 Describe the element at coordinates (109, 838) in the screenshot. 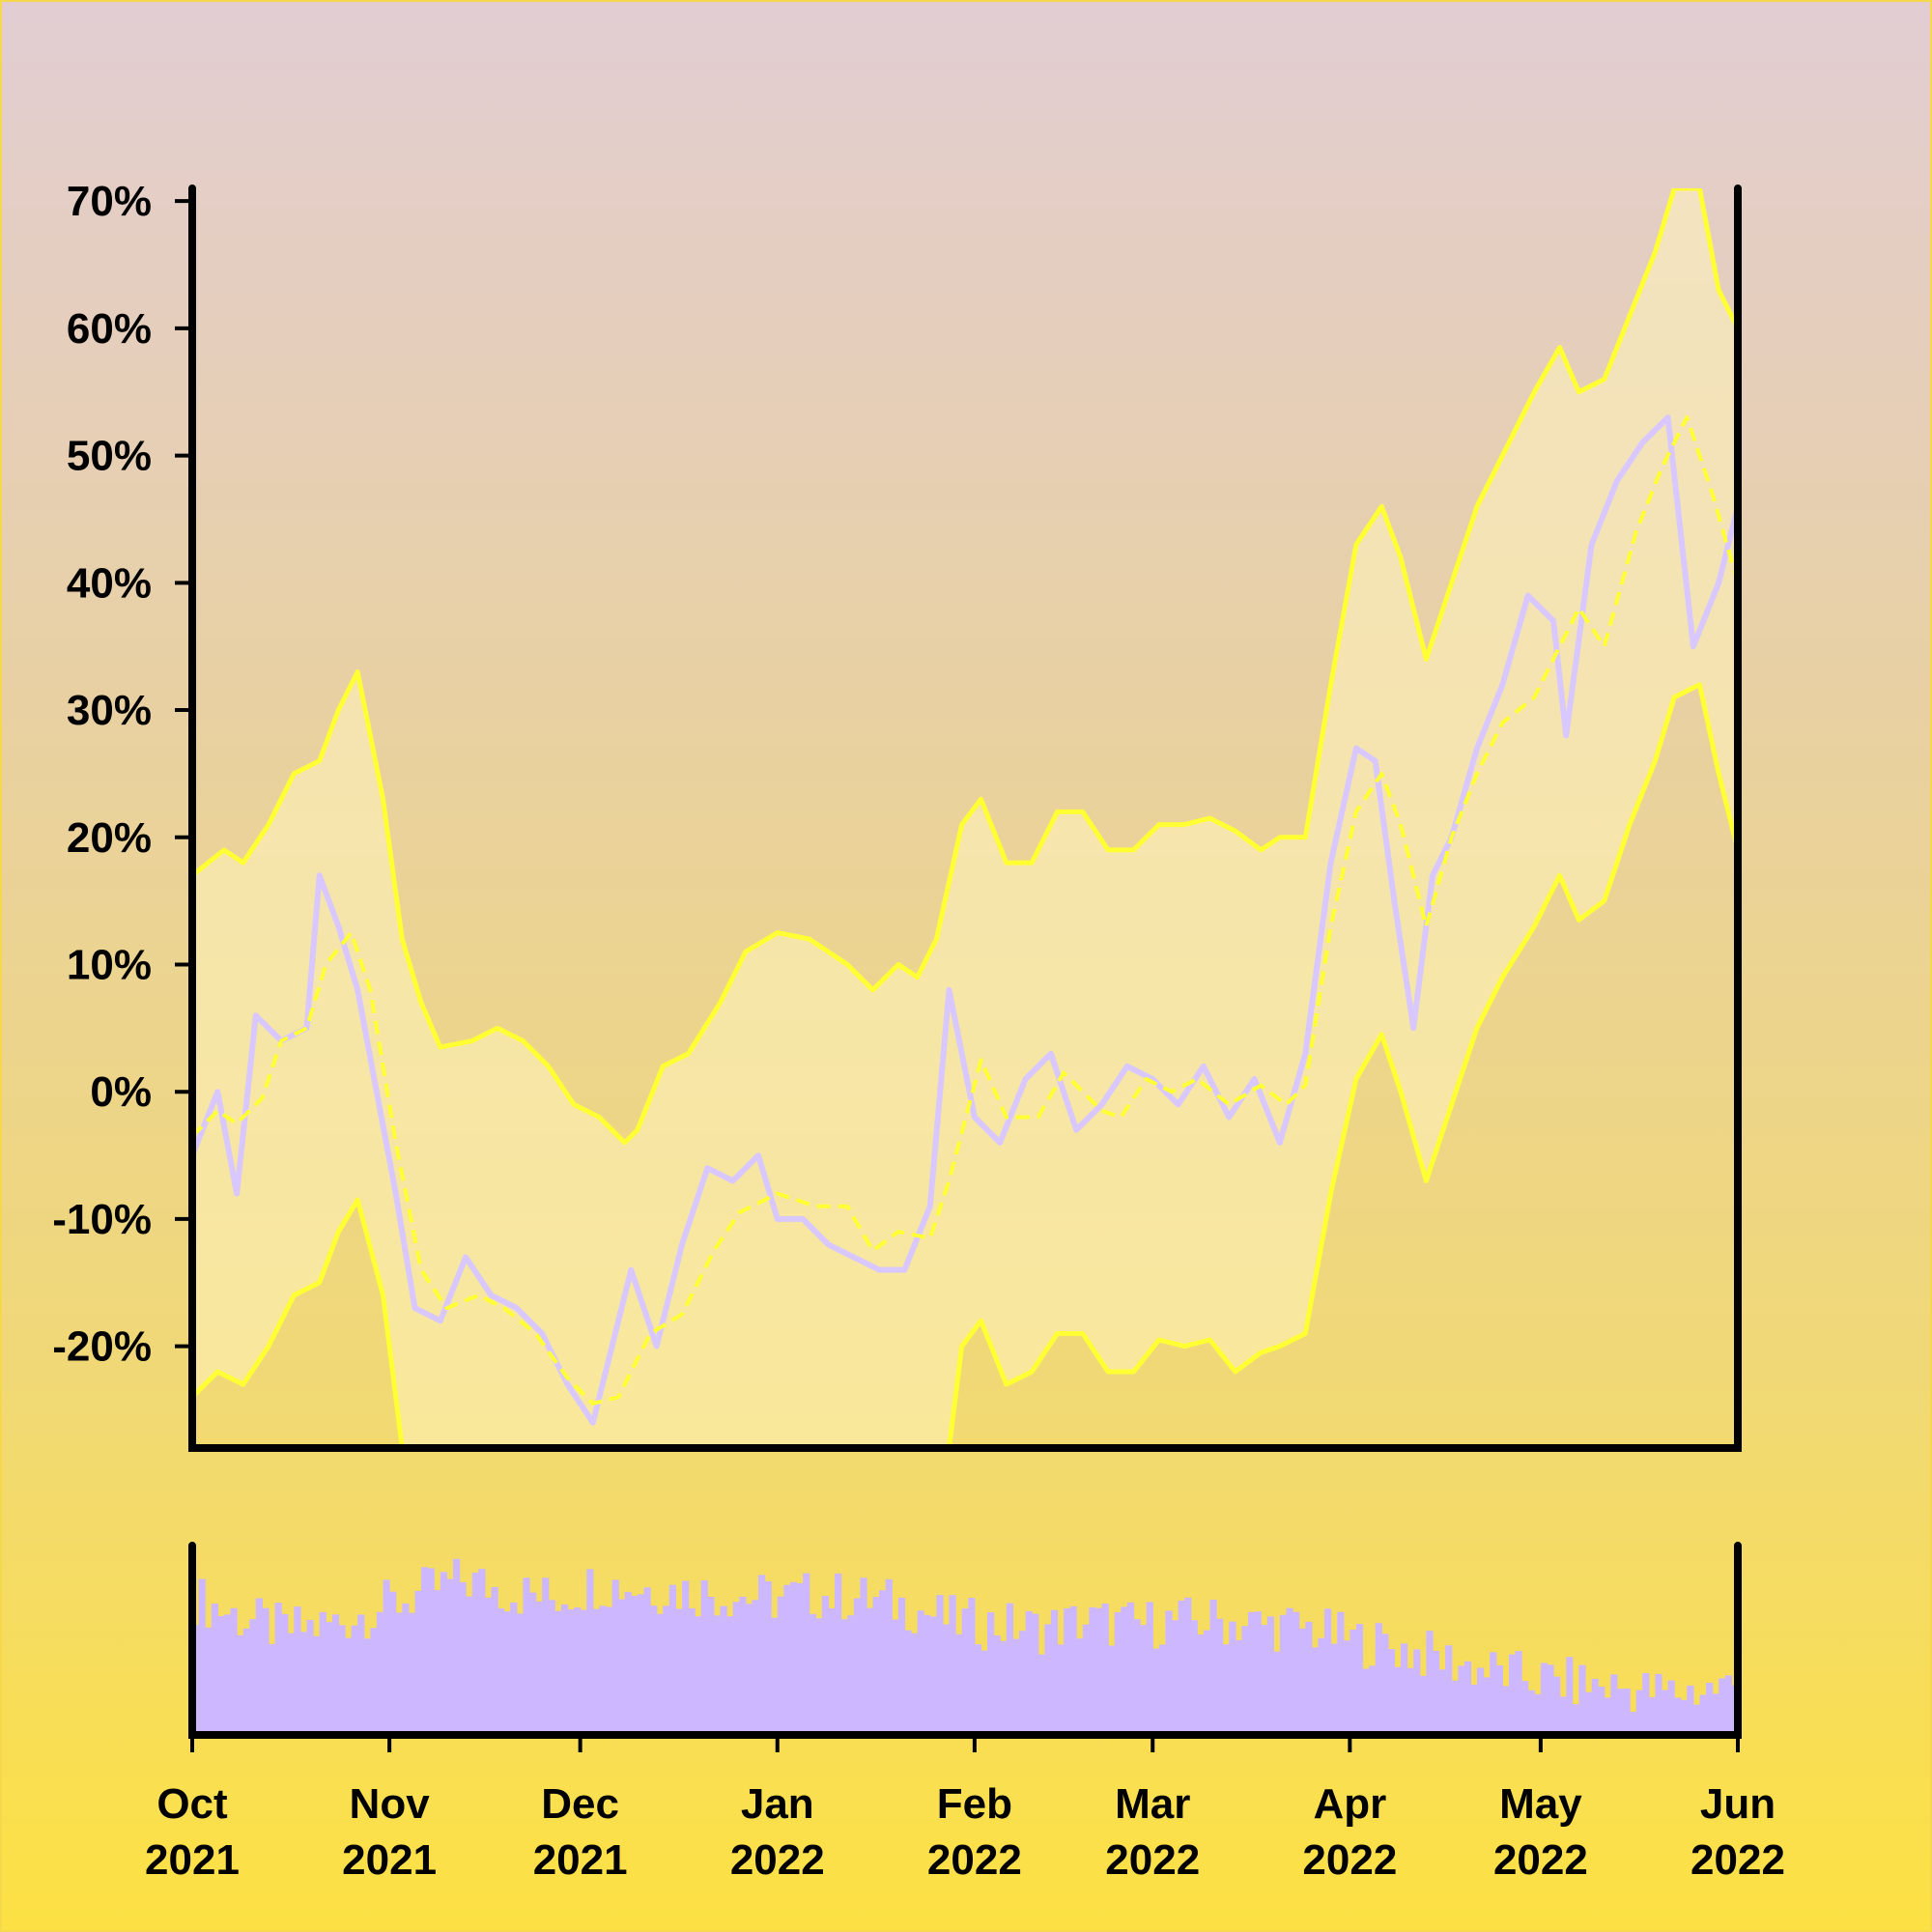

I see `y-tick-label: 20%` at that location.